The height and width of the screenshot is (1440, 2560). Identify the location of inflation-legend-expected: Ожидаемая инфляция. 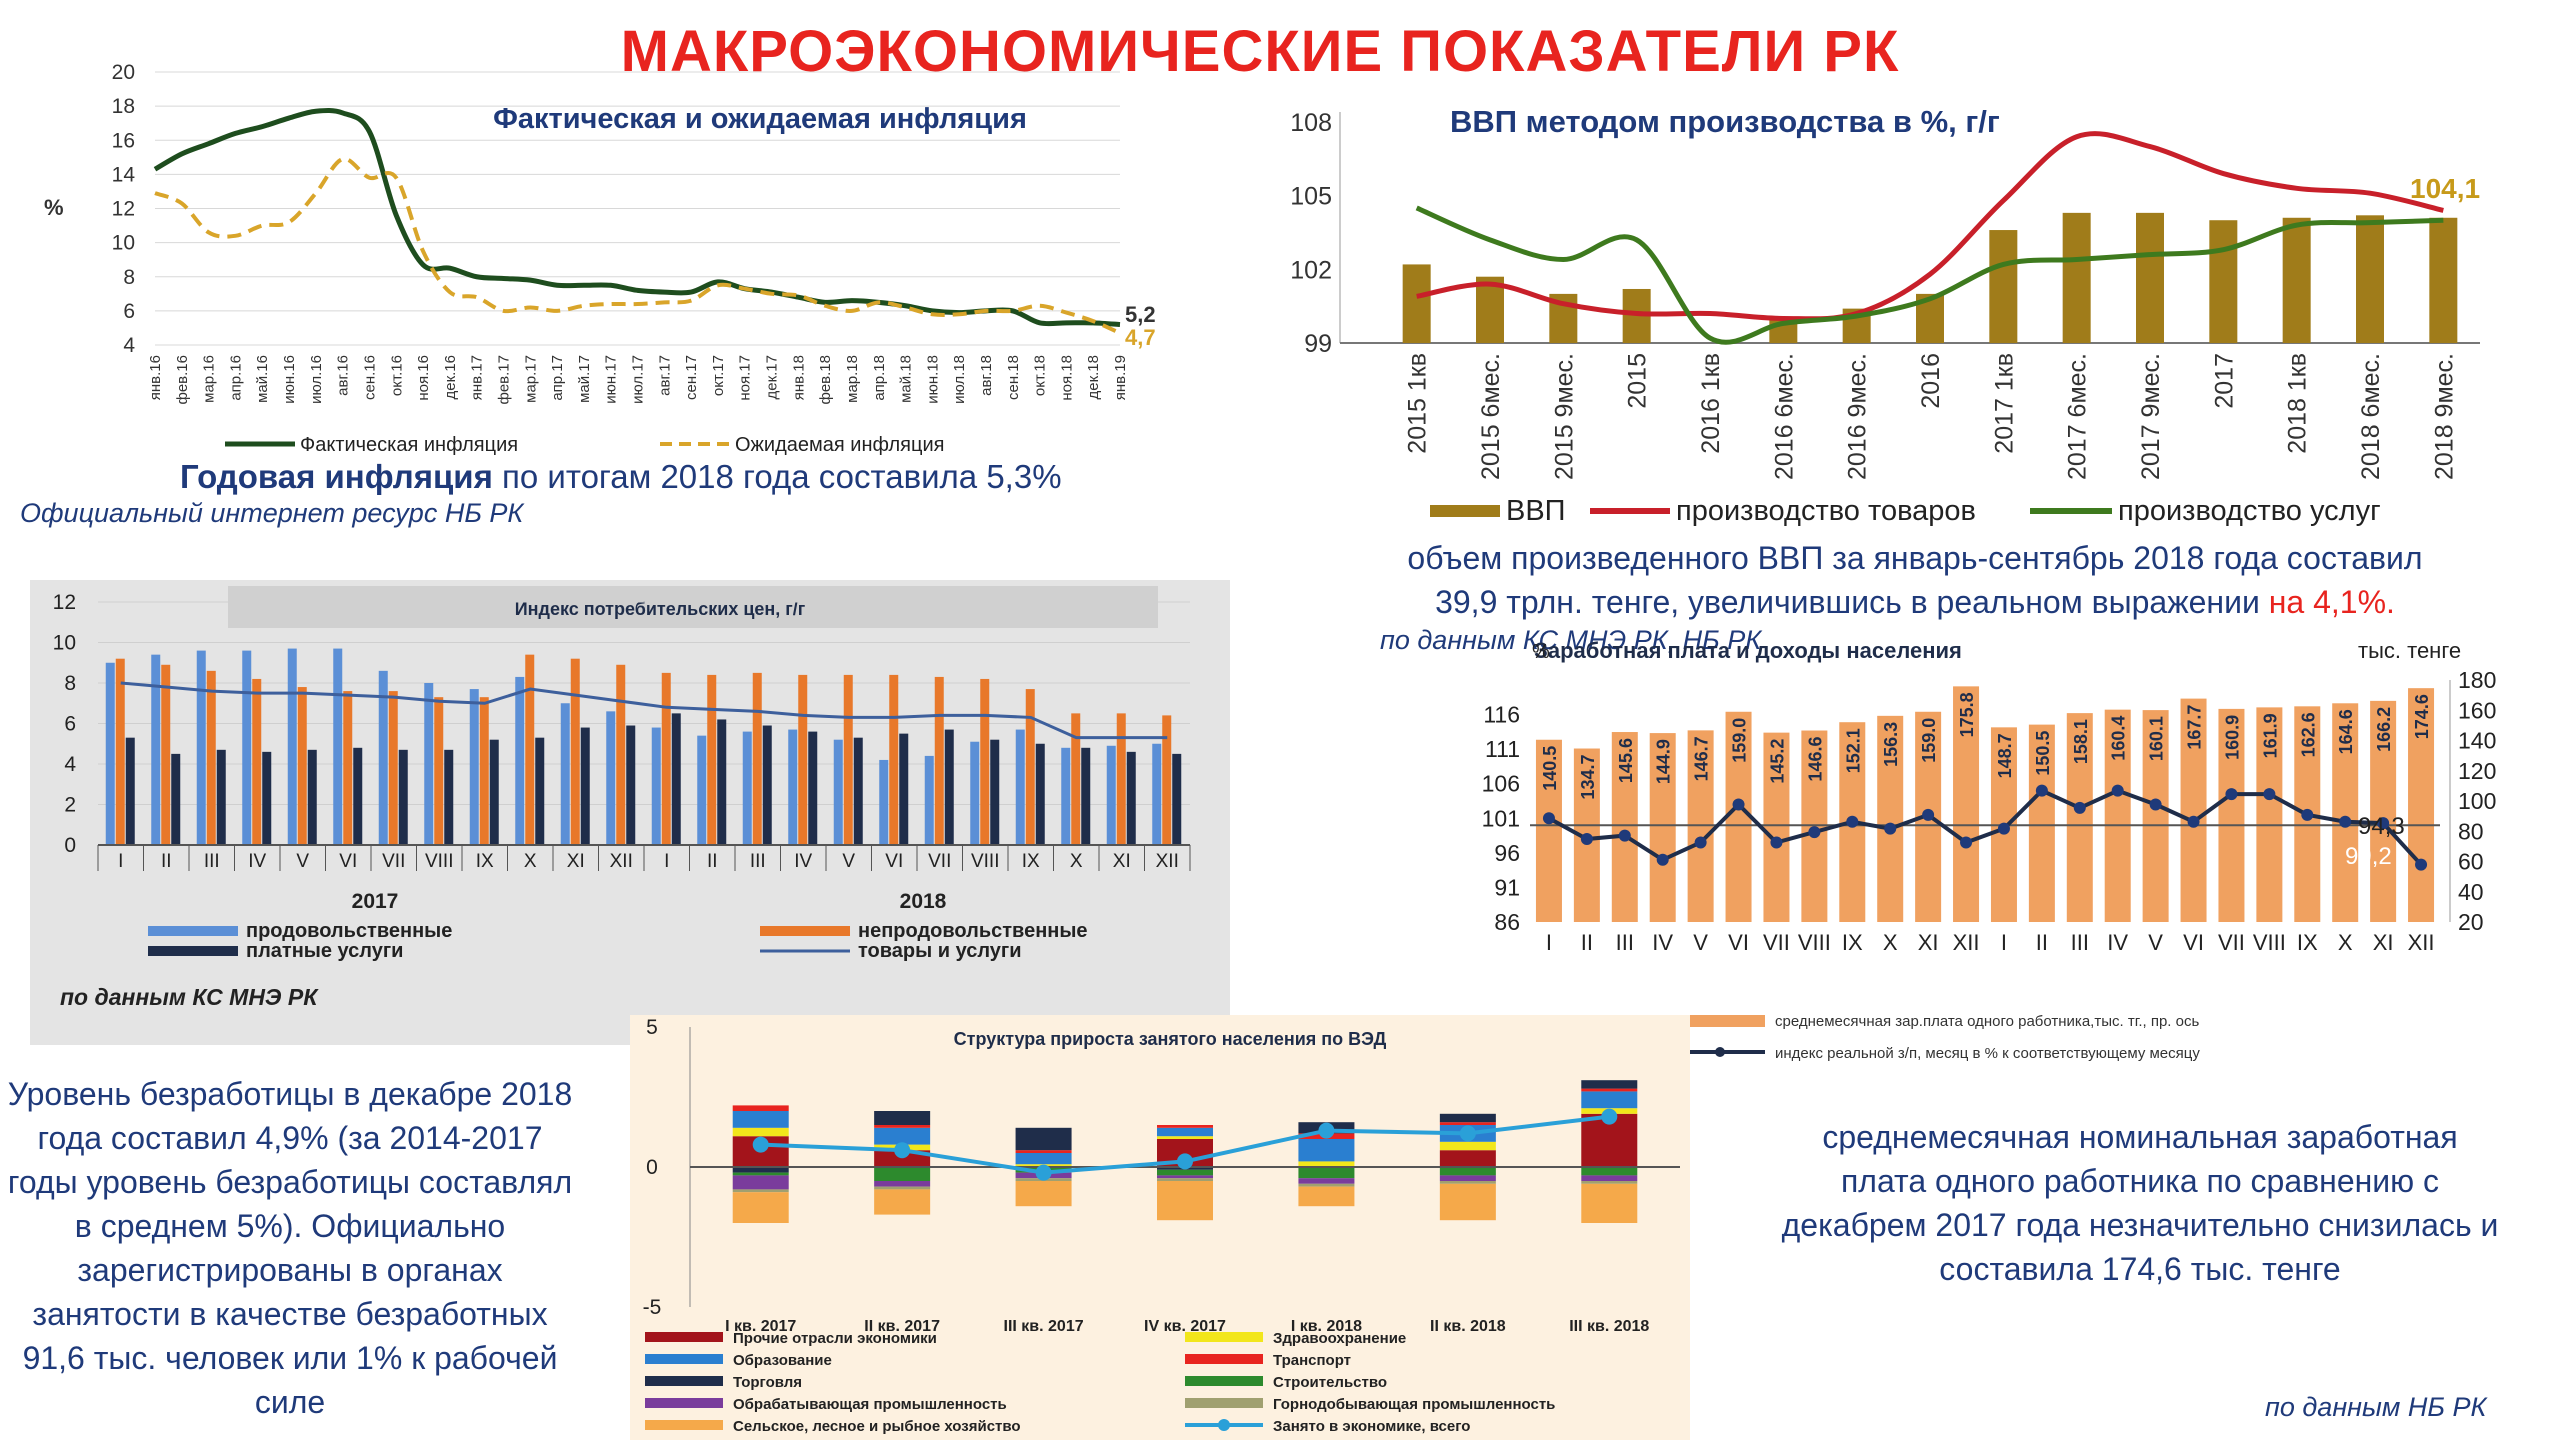
(839, 445).